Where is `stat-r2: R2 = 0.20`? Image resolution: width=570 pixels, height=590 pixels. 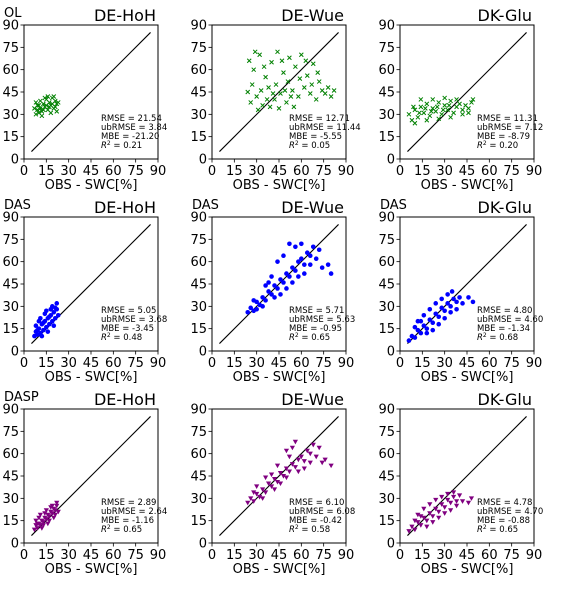
stat-r2: R2 = 0.20 is located at coordinates (497, 145).